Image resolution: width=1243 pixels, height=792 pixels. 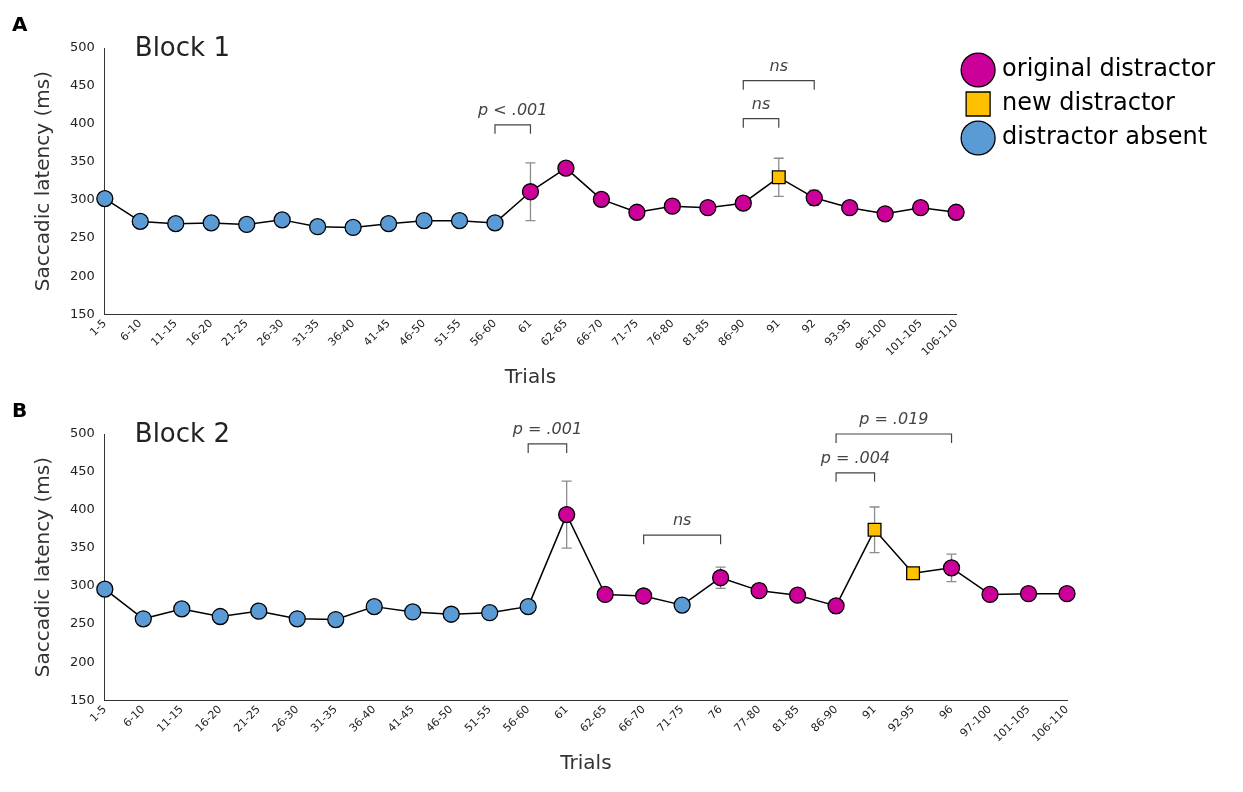 I want to click on x-tick-label: 92, so click(x=809, y=326).